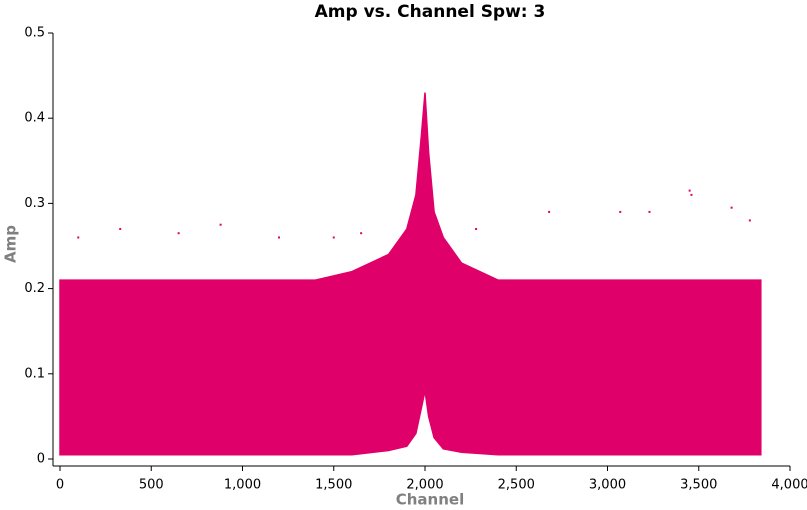 The width and height of the screenshot is (807, 510). I want to click on x-tick-label: 2,500, so click(516, 485).